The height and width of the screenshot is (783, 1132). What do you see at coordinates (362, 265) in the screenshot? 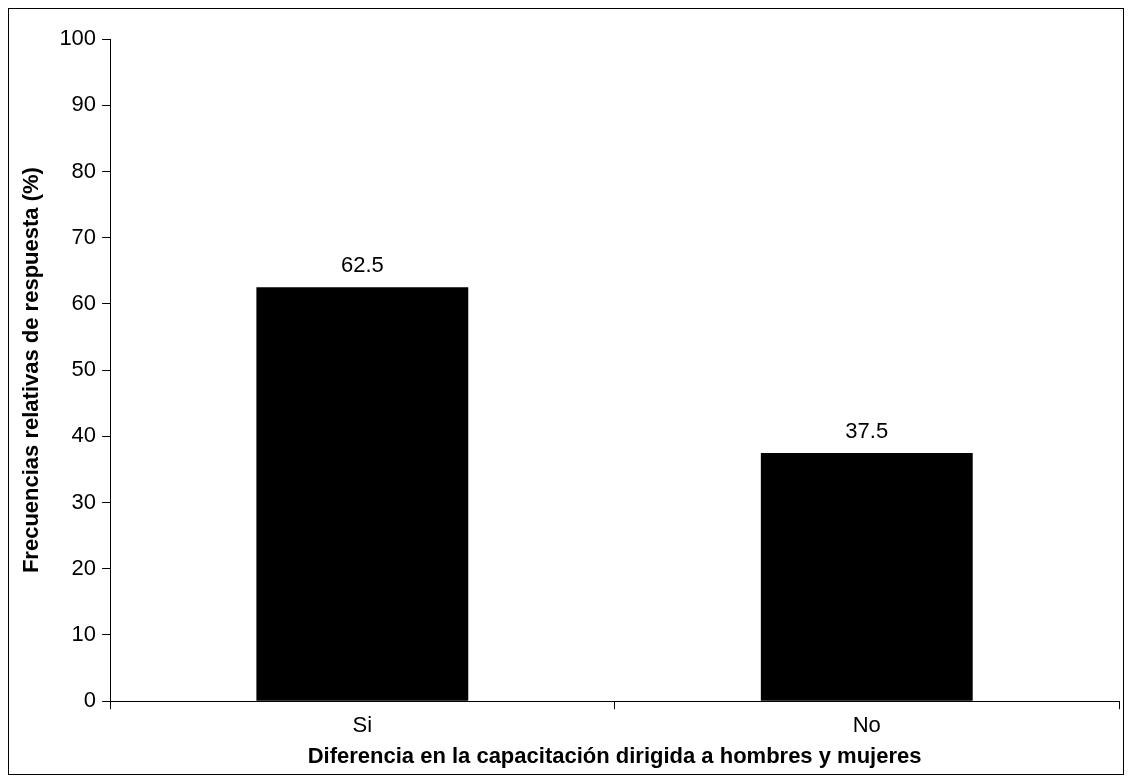
I see `data-label: 62.5` at bounding box center [362, 265].